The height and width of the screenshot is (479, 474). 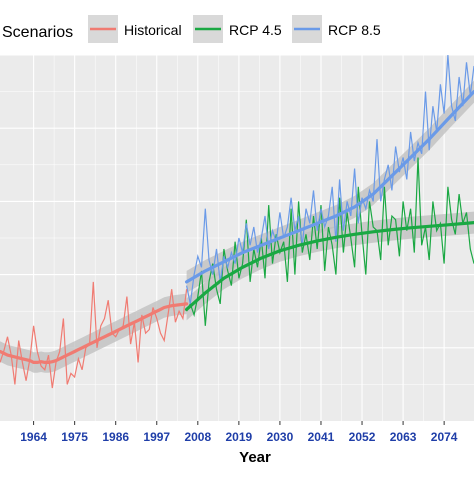 I want to click on legend-label: RCP 4.5, so click(x=255, y=30).